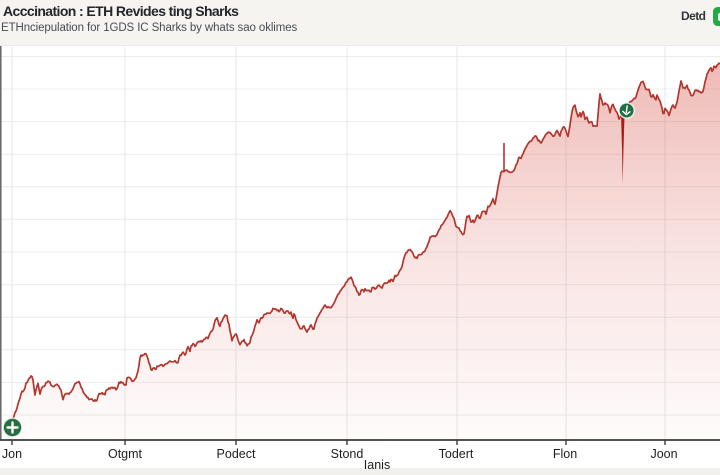  Describe the element at coordinates (456, 454) in the screenshot. I see `svg-text: Todert` at that location.